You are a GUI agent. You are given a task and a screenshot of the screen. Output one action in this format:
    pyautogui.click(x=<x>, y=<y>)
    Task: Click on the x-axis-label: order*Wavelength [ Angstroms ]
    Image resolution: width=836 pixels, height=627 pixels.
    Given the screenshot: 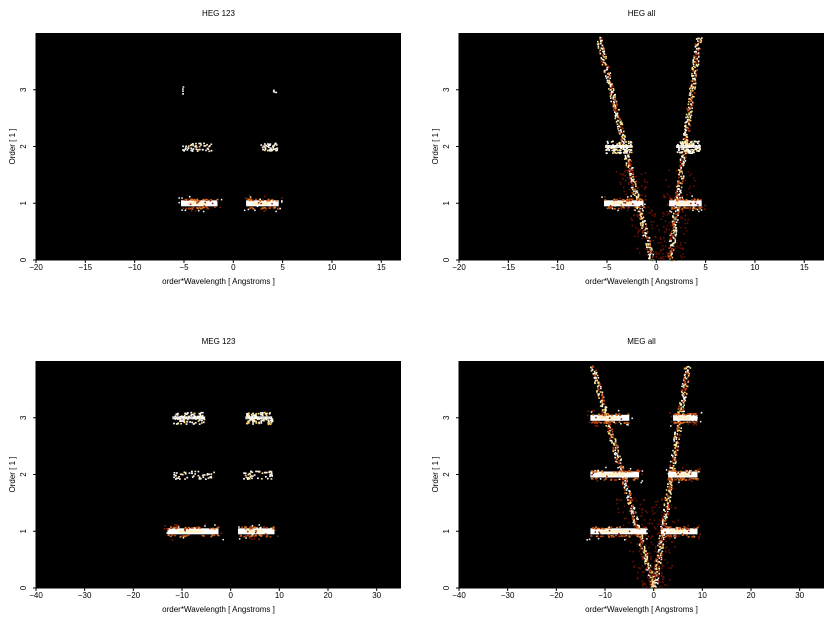 What is the action you would take?
    pyautogui.click(x=641, y=281)
    